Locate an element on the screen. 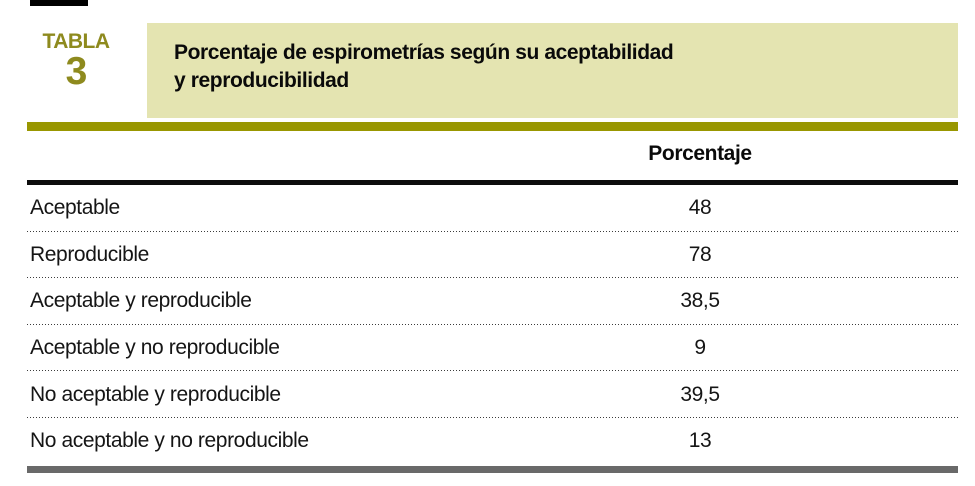 This screenshot has height=486, width=975. row-label: Aceptable y reproducible is located at coordinates (141, 301).